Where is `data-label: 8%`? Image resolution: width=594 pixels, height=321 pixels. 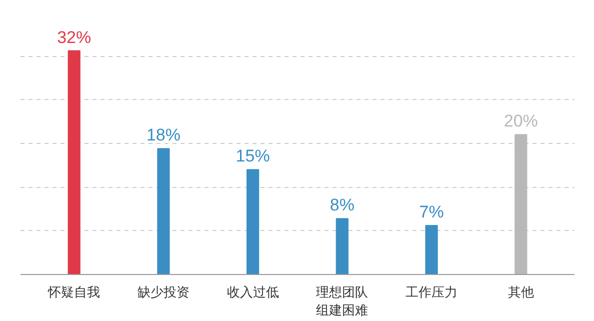
data-label: 8% is located at coordinates (342, 205).